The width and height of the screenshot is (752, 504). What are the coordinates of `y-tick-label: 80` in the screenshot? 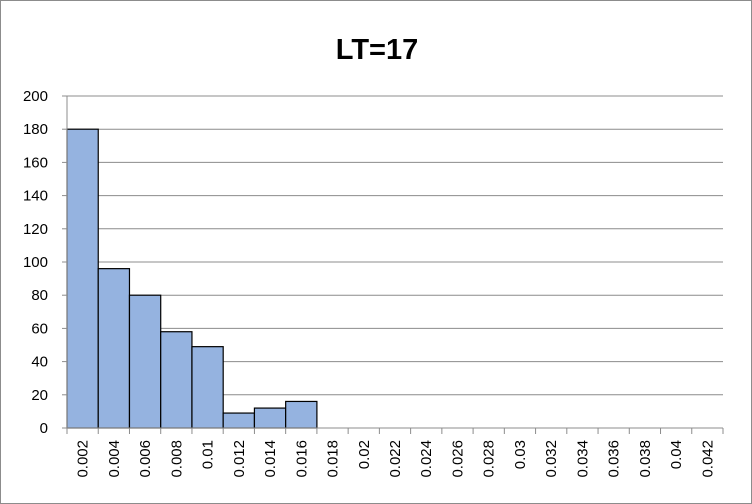 It's located at (39, 295).